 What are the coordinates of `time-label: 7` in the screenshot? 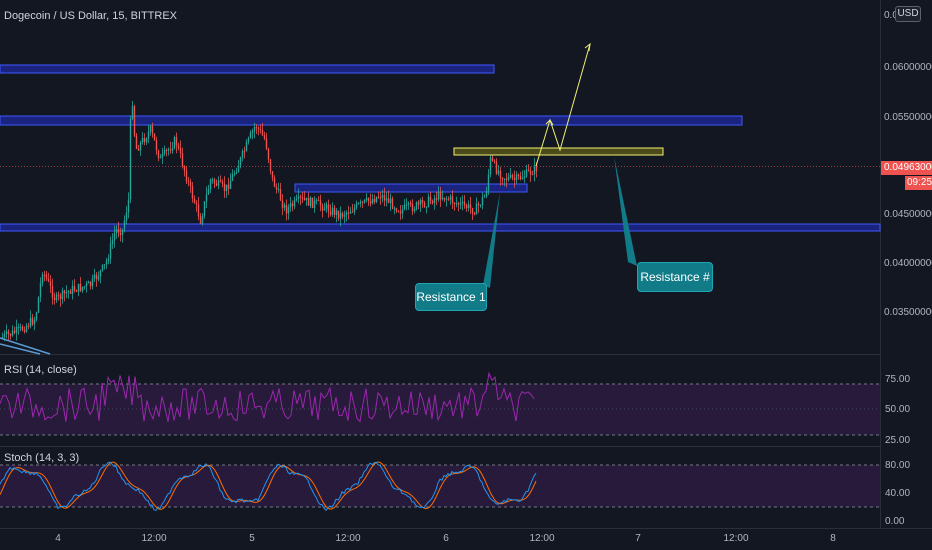 It's located at (638, 538).